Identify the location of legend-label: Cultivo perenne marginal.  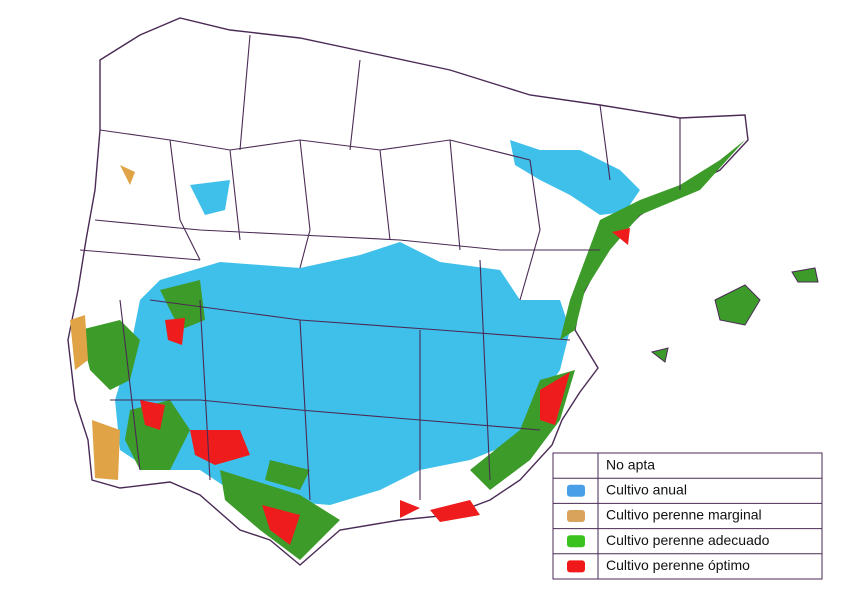
(684, 515).